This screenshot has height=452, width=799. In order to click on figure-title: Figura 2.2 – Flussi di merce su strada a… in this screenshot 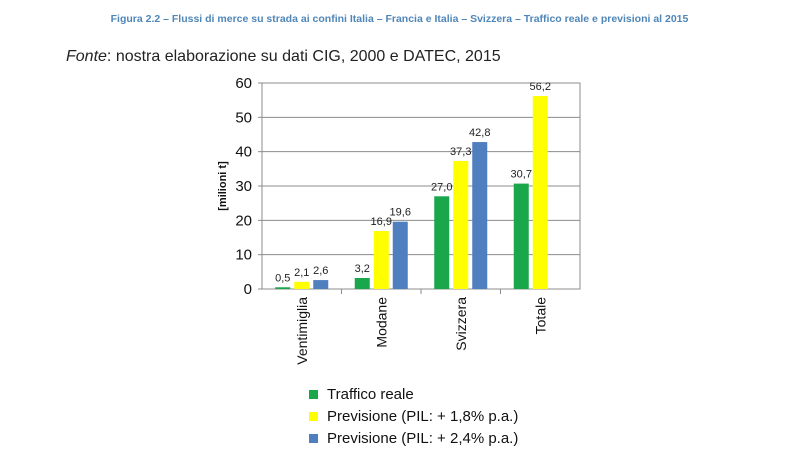, I will do `click(399, 19)`.